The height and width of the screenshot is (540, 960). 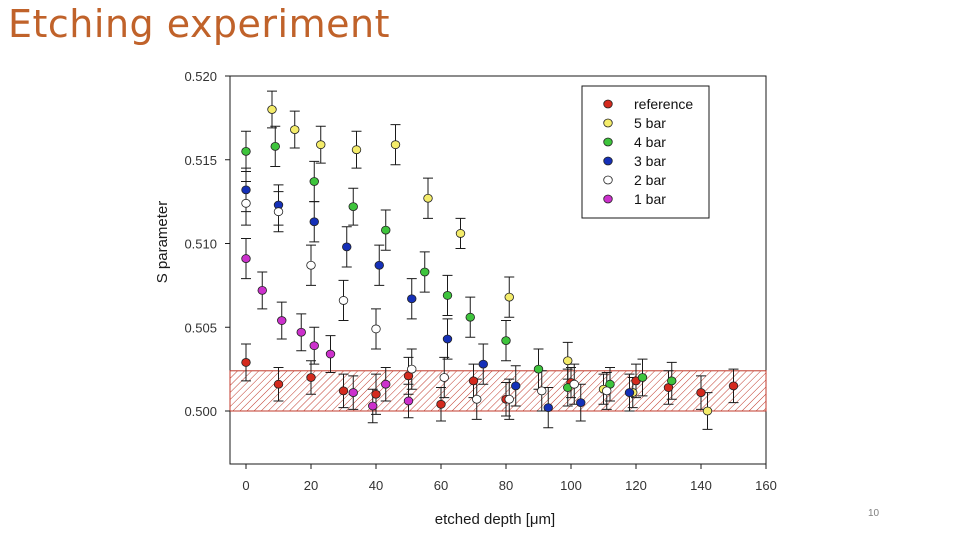 What do you see at coordinates (498, 391) in the screenshot?
I see `reference-band` at bounding box center [498, 391].